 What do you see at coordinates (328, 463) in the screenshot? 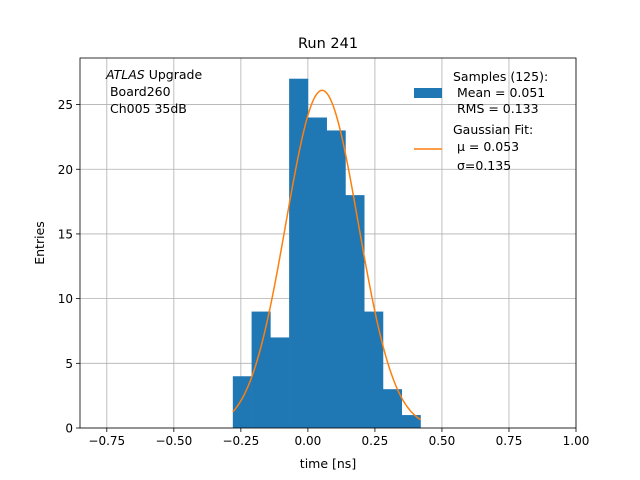
I see `x-axis-label: time [ns]` at bounding box center [328, 463].